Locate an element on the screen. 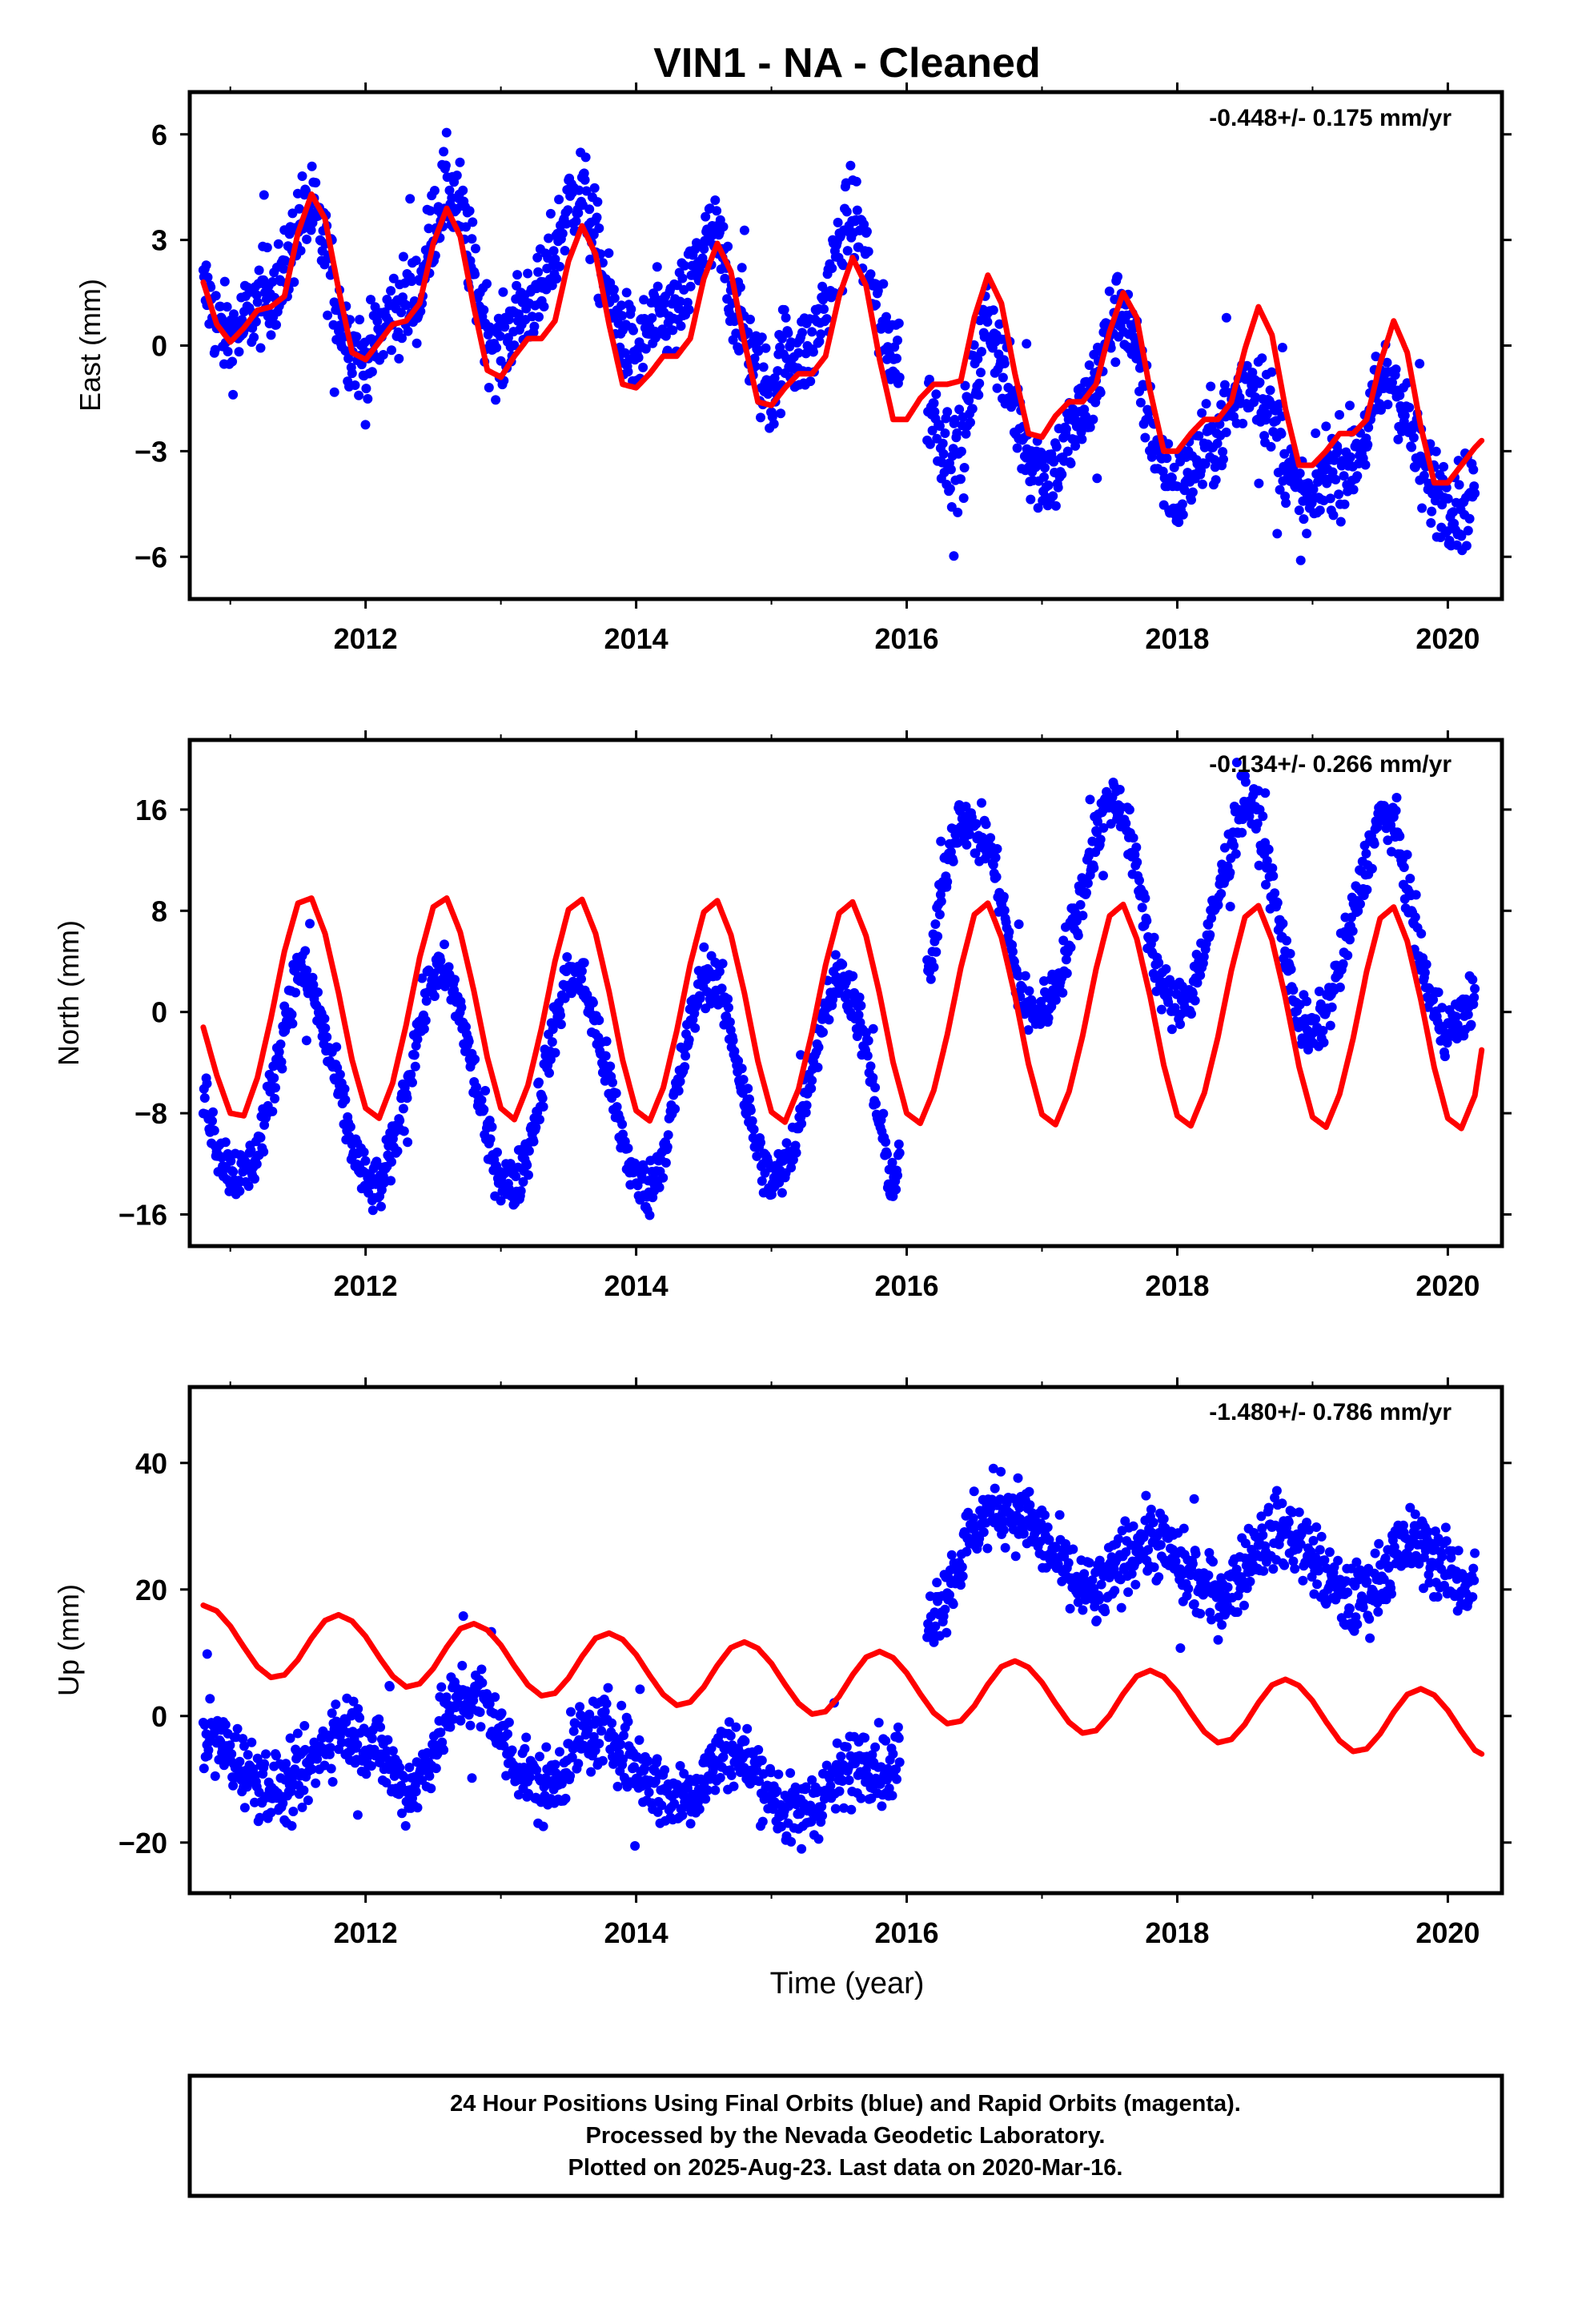  north-y-tick-label: −8 is located at coordinates (151, 1113).